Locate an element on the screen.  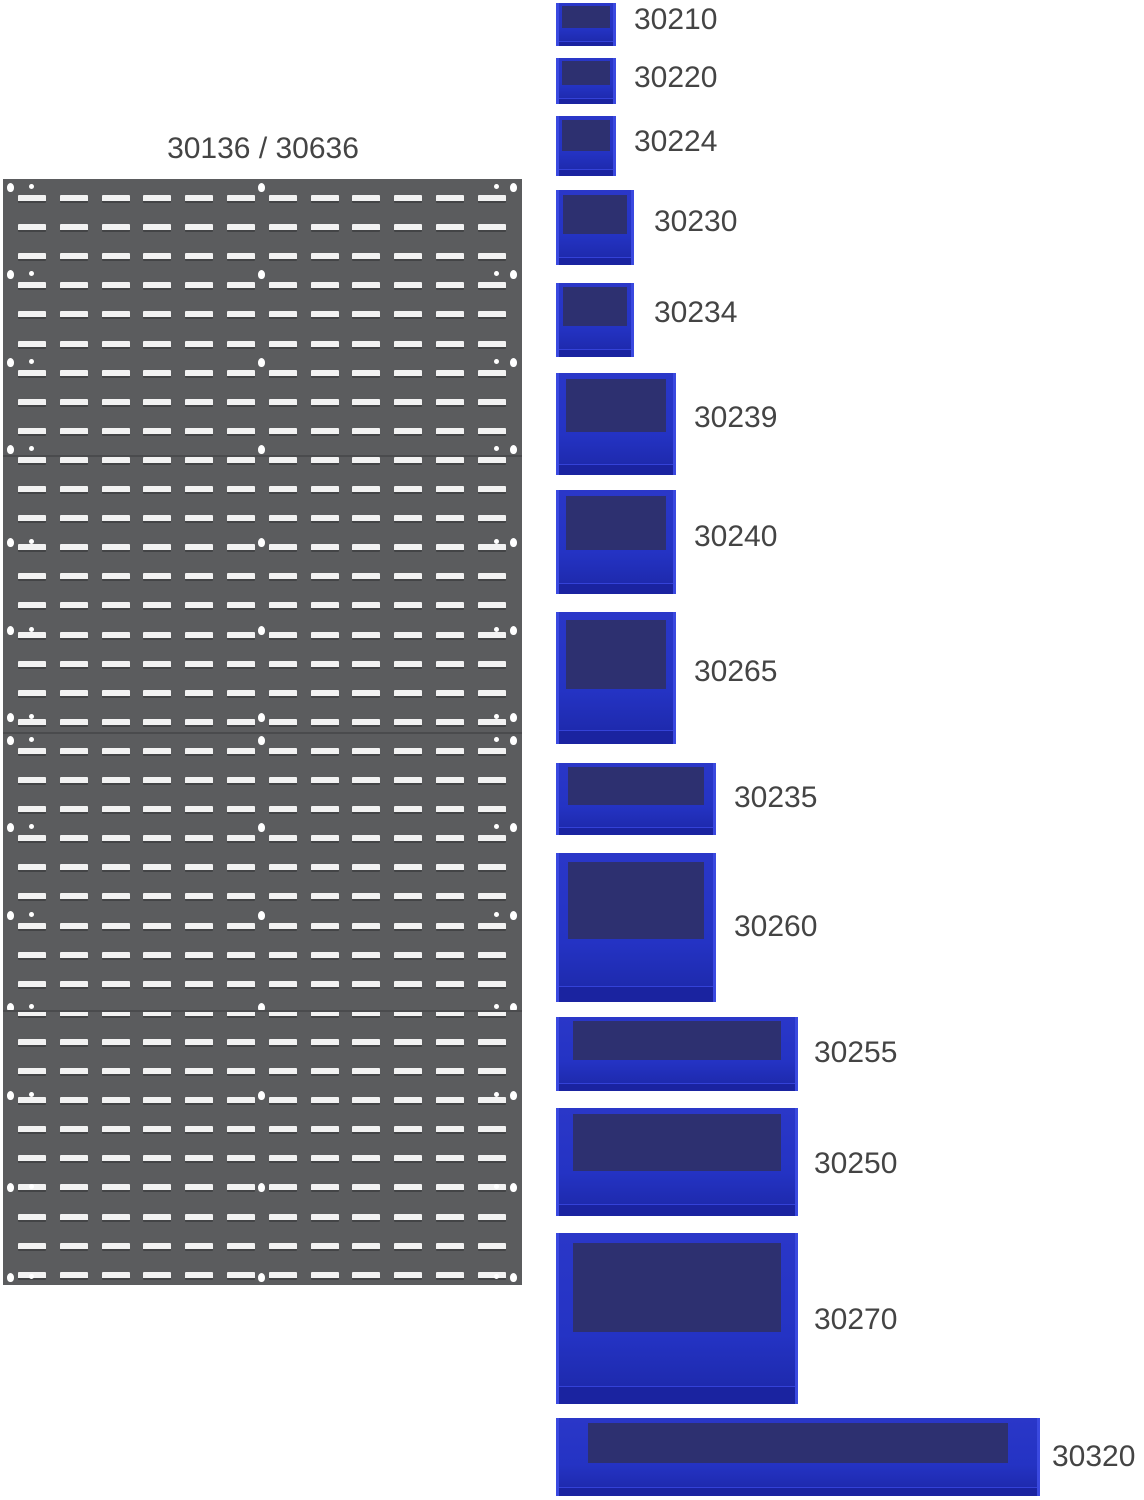
bin-label: 30255 is located at coordinates (856, 1052).